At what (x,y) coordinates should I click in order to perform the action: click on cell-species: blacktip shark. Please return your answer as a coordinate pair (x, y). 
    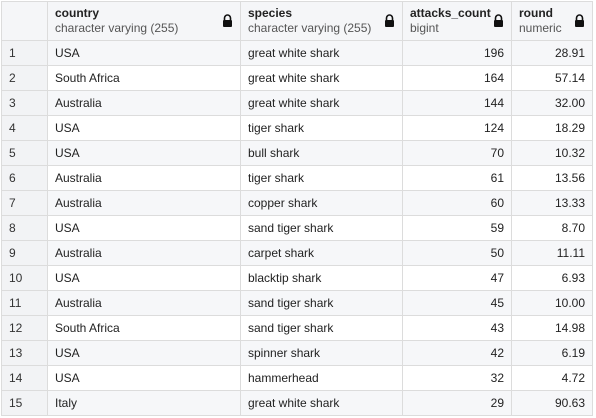
    Looking at the image, I should click on (321, 278).